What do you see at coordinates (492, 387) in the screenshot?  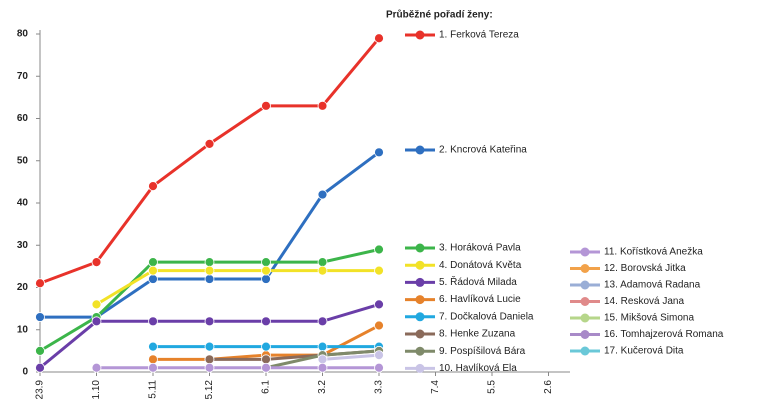 I see `x-tick-label: 5.5` at bounding box center [492, 387].